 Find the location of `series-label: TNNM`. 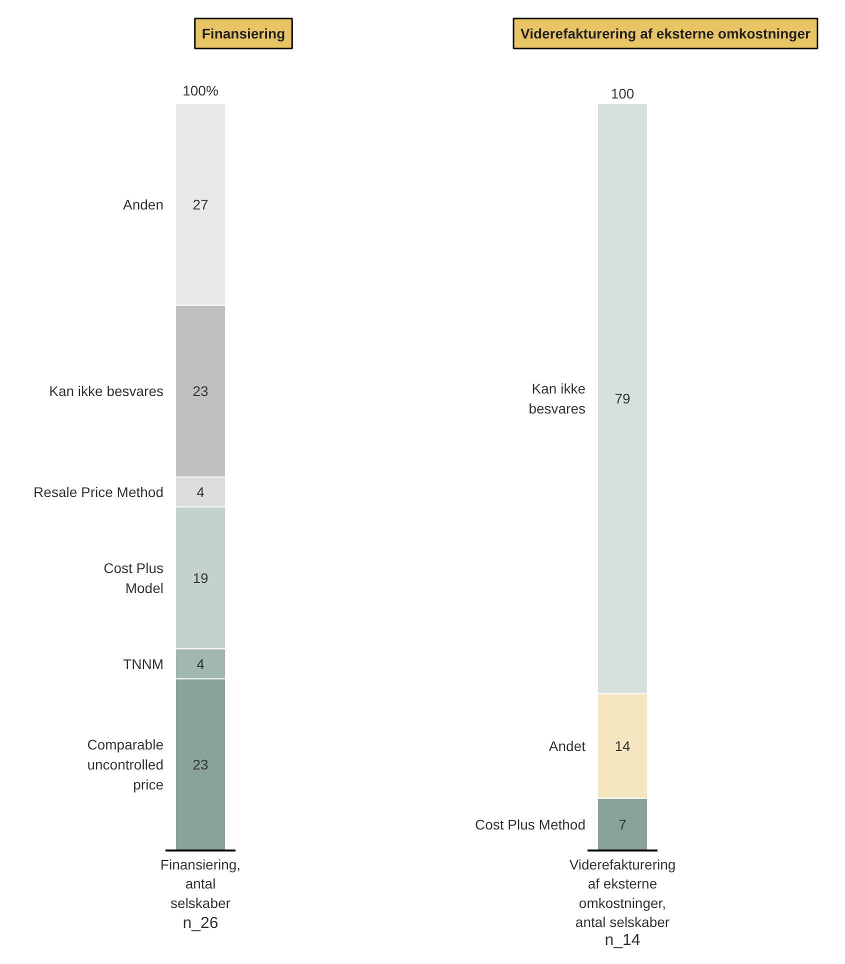

series-label: TNNM is located at coordinates (143, 664).